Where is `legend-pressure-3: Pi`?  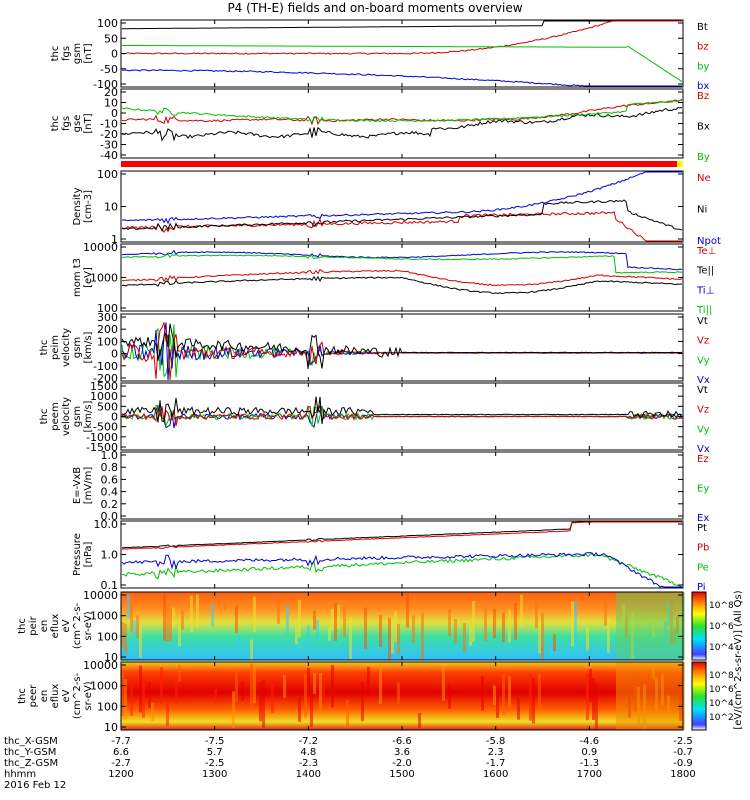 legend-pressure-3: Pi is located at coordinates (701, 587).